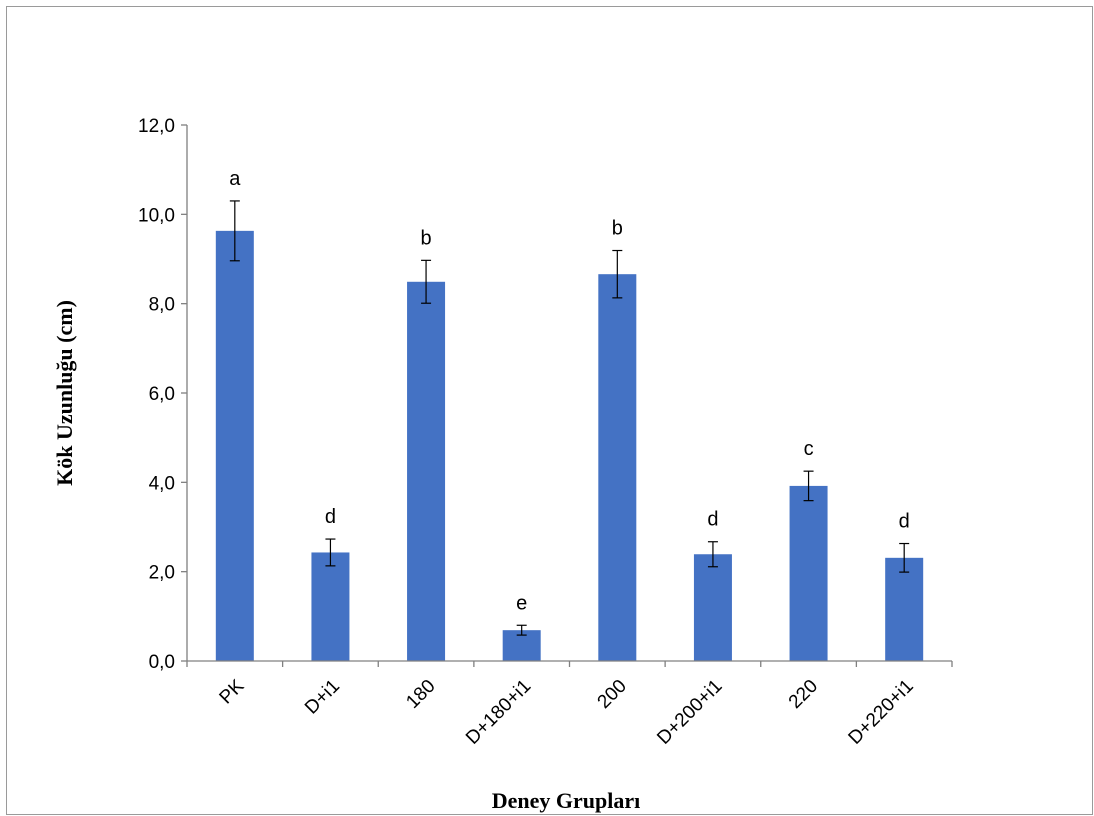 The image size is (1094, 816). What do you see at coordinates (566, 800) in the screenshot?
I see `x-axis-title: Deney Grupları` at bounding box center [566, 800].